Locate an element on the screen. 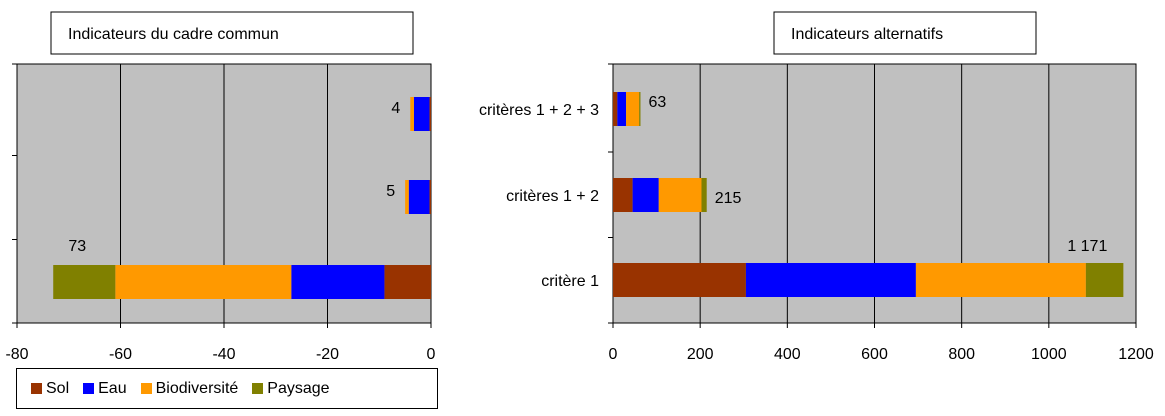 Image resolution: width=1165 pixels, height=416 pixels. category-label: critères 1 + 2 + 3 is located at coordinates (539, 110).